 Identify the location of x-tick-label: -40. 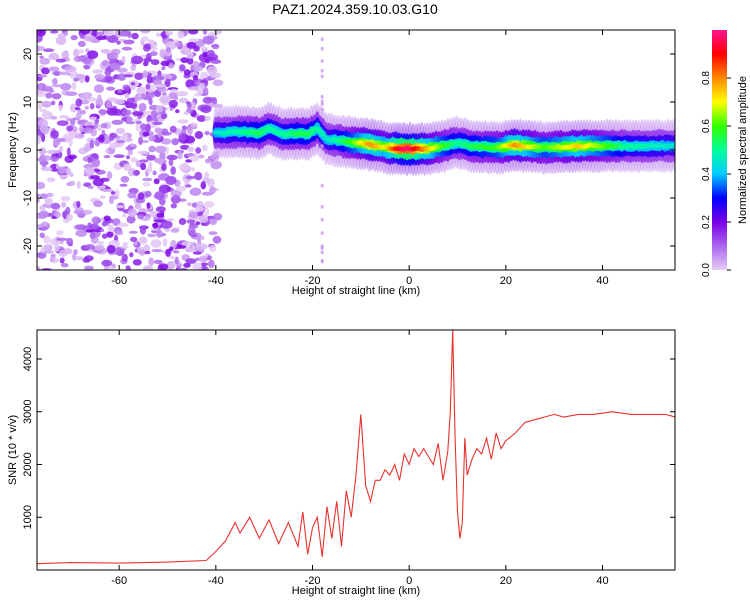
(216, 281).